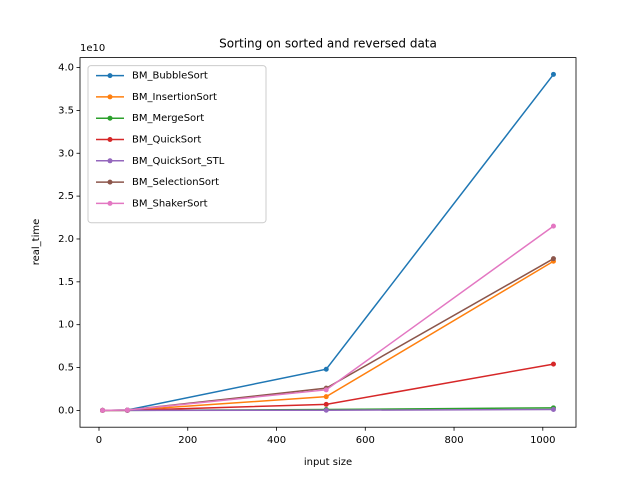 This screenshot has width=640, height=484. I want to click on y-tick-label: 4.0, so click(66, 68).